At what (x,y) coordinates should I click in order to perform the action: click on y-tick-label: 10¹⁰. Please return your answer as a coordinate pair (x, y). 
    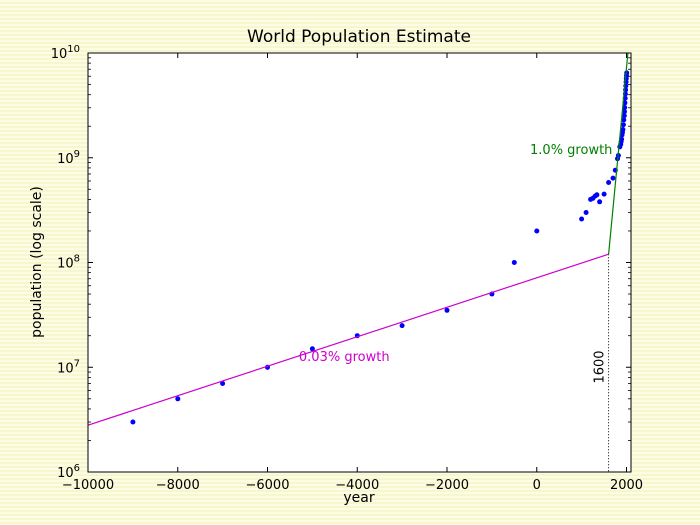
    Looking at the image, I should click on (65, 53).